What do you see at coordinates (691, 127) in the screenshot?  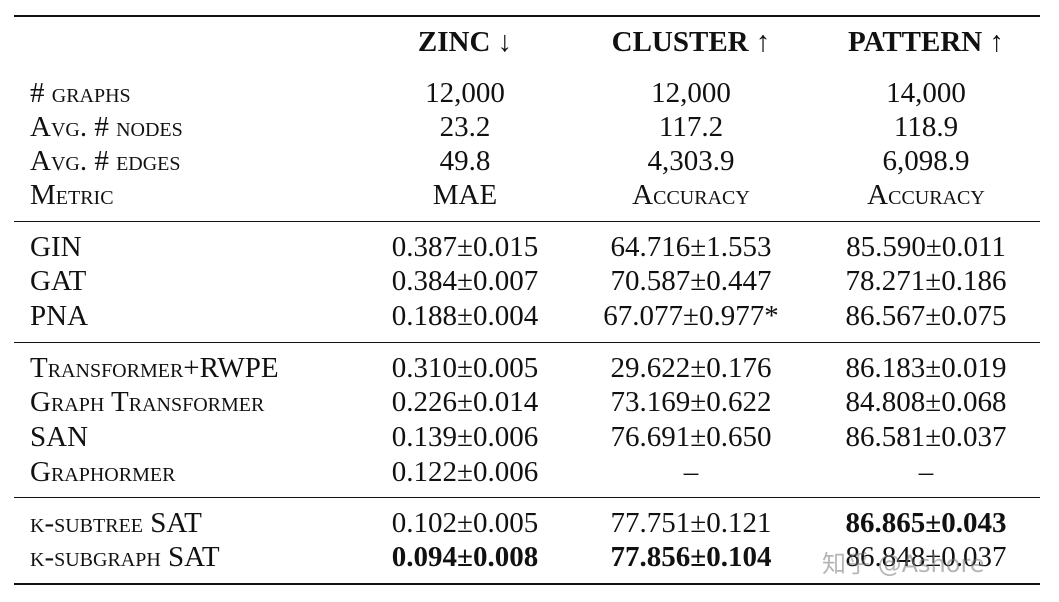 I see `stat-value: 117.2` at bounding box center [691, 127].